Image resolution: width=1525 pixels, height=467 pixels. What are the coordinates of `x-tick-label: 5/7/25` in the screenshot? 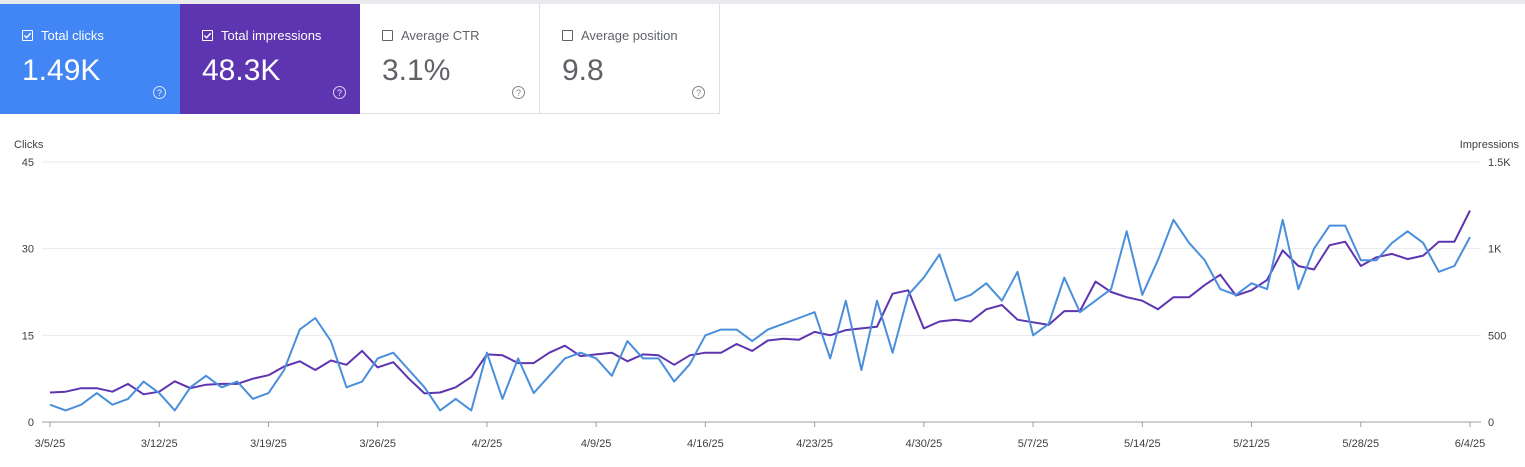 It's located at (1033, 444).